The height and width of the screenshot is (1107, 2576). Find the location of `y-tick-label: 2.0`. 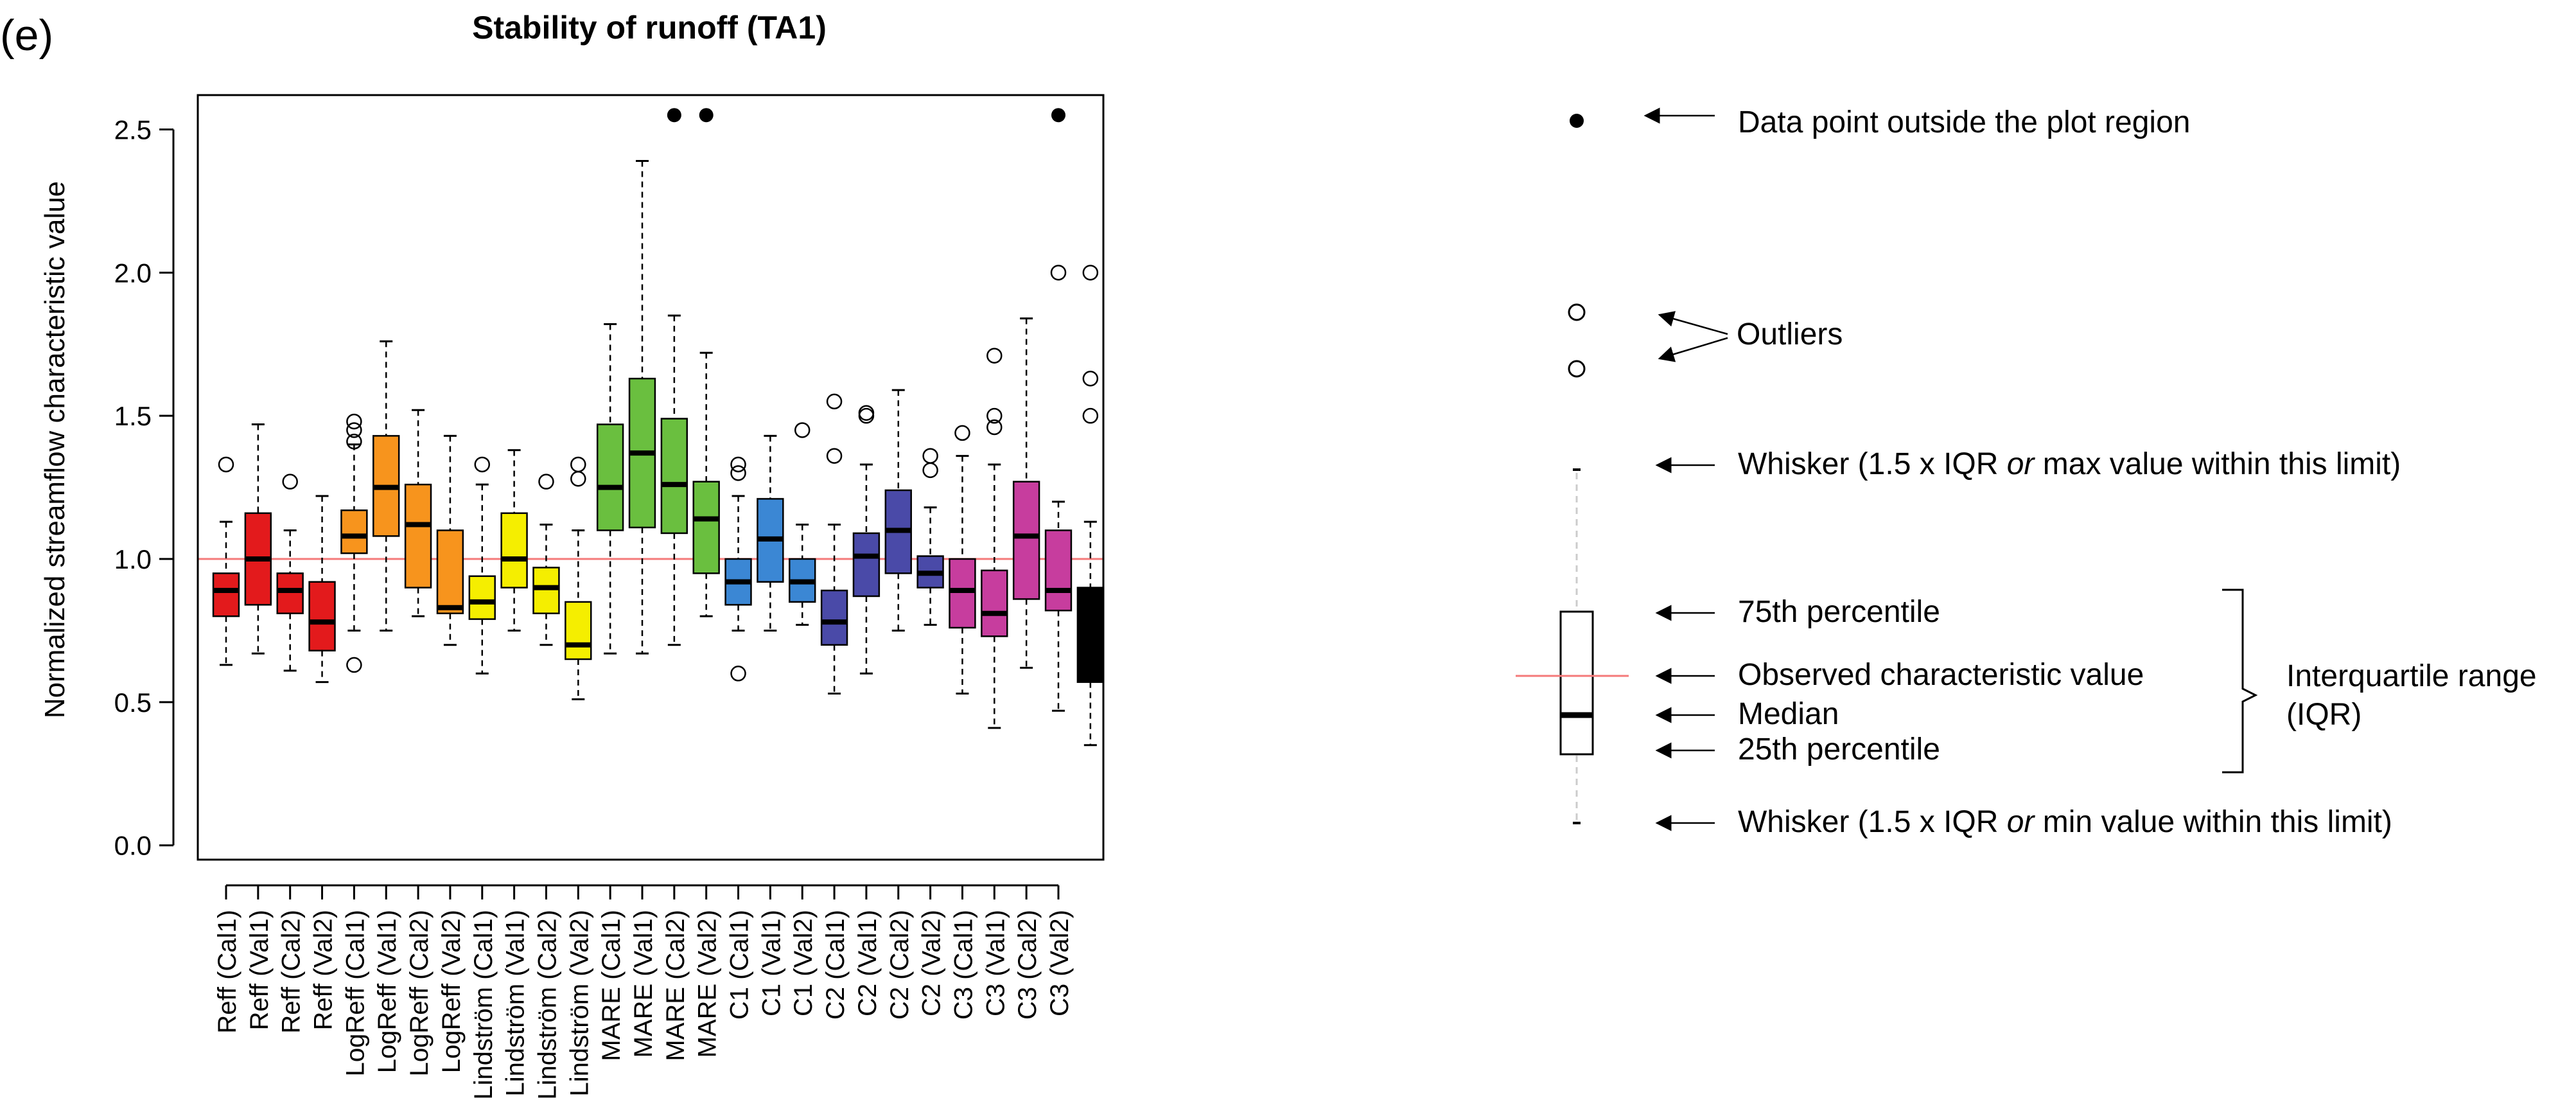

y-tick-label: 2.0 is located at coordinates (133, 273).